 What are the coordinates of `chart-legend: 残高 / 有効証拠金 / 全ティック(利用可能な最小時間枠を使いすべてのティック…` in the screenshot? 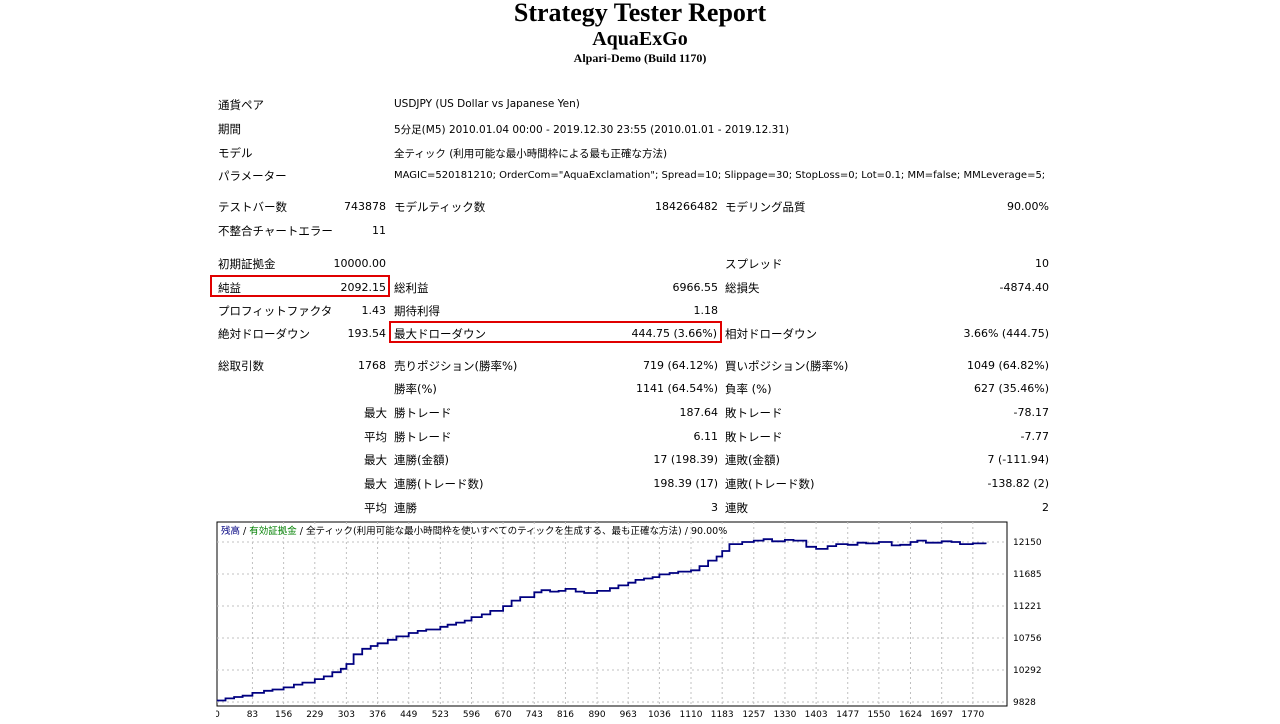 It's located at (474, 531).